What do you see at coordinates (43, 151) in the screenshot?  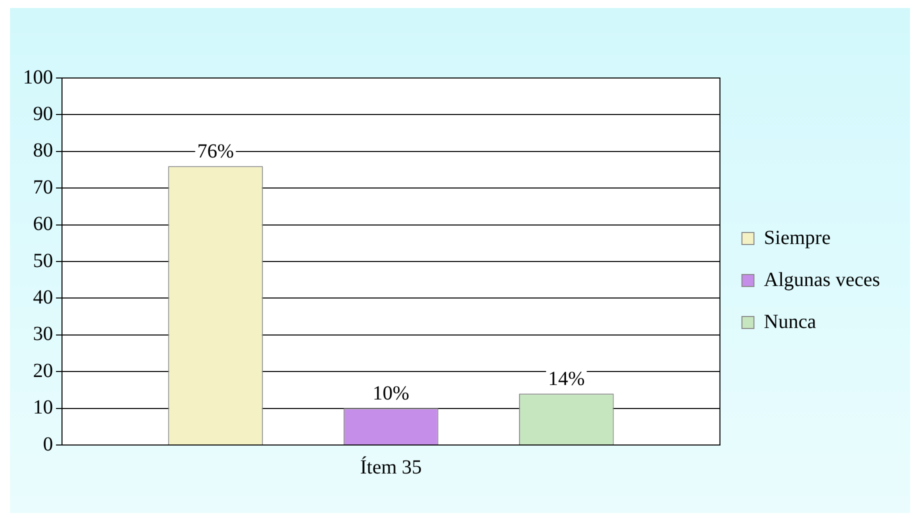 I see `y-tick-label: 80` at bounding box center [43, 151].